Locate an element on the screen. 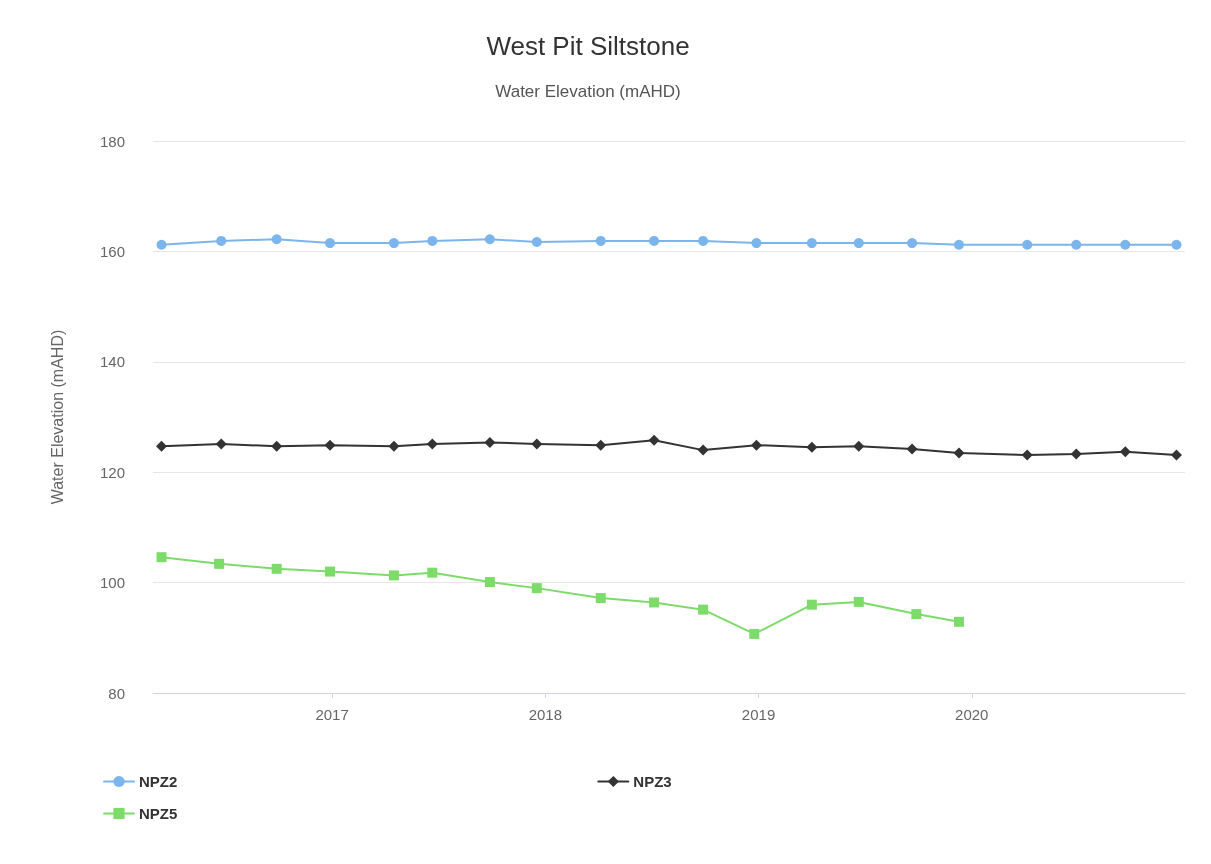 Image resolution: width=1211 pixels, height=864 pixels. x-tick-label: 2018 is located at coordinates (545, 714).